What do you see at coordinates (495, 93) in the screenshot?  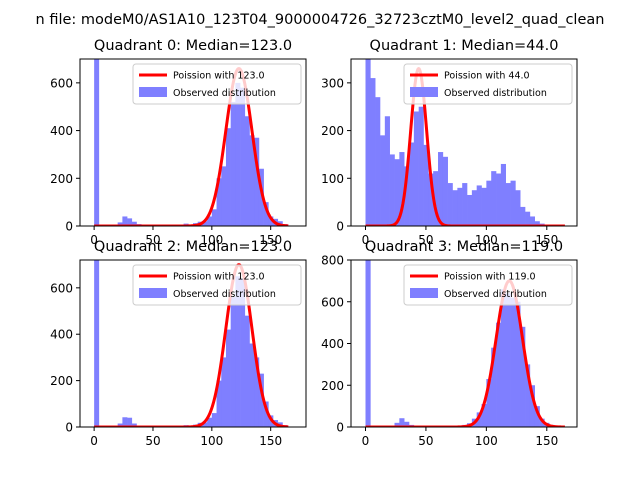 I see `legend-label-observed: Observed distribution` at bounding box center [495, 93].